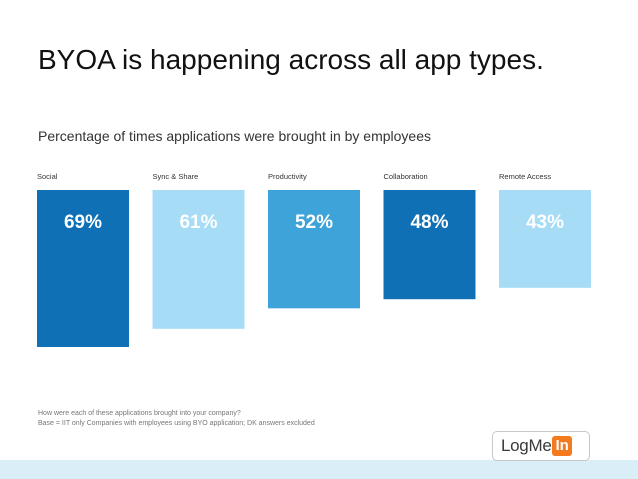 This screenshot has width=638, height=479. Describe the element at coordinates (526, 445) in the screenshot. I see `logo-text: LogMe` at that location.